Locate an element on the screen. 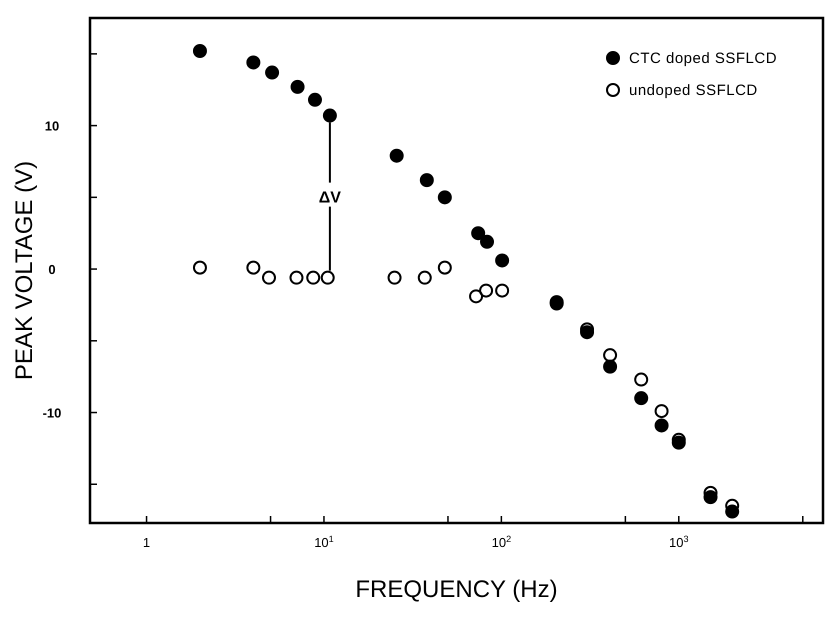  y-axis-title: PEAK VOLTAGE (V) is located at coordinates (24, 270).